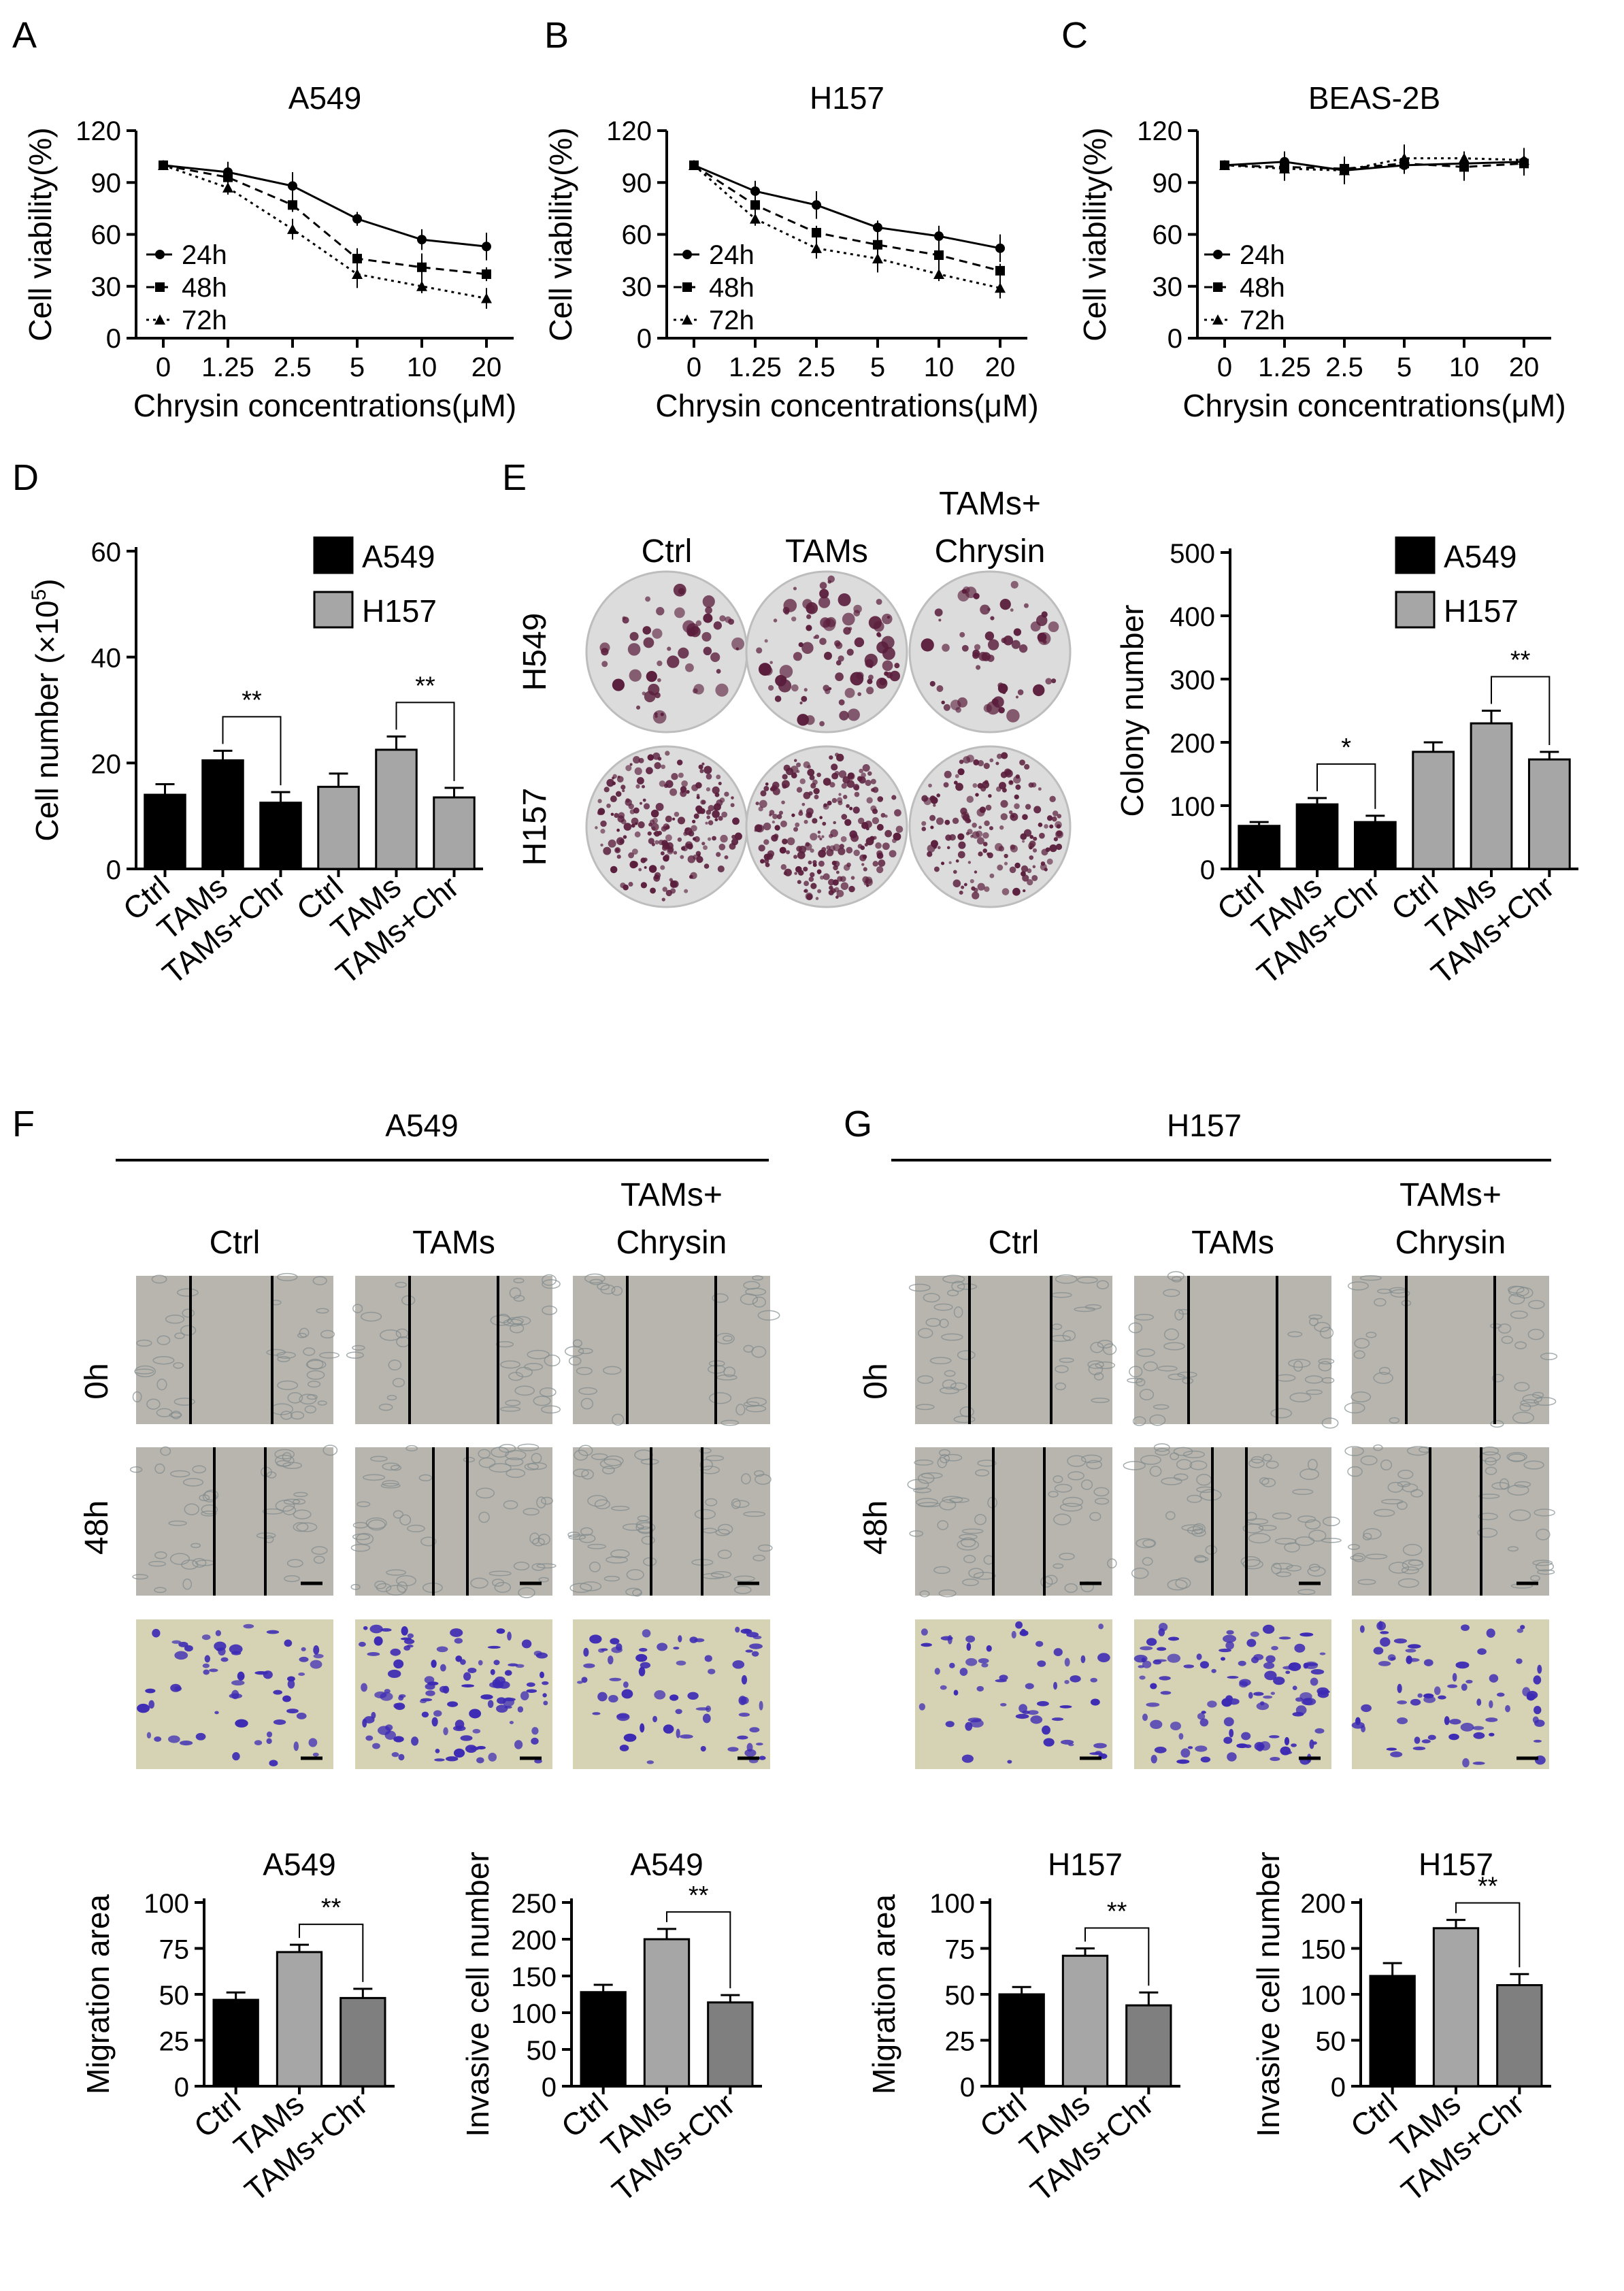 The image size is (1624, 2291). What do you see at coordinates (1450, 1694) in the screenshot?
I see `invasion-image` at bounding box center [1450, 1694].